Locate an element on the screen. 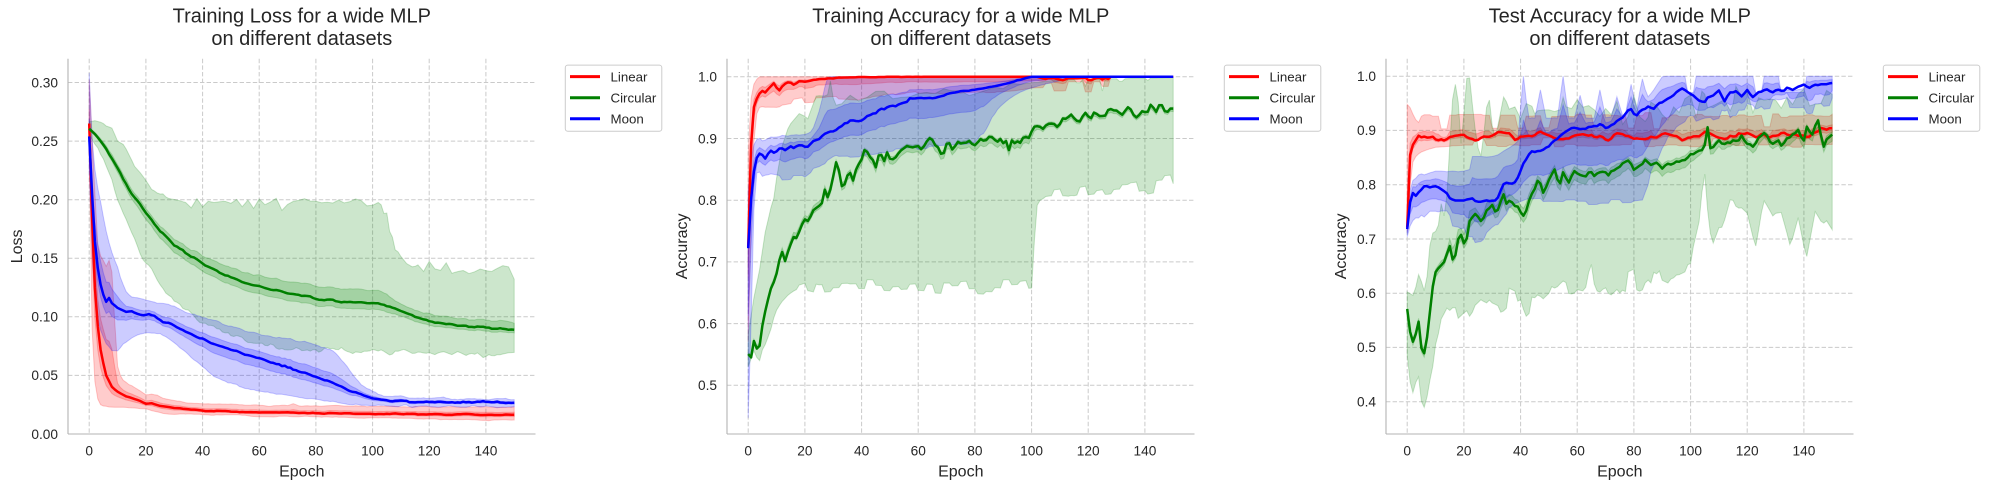 The image size is (1990, 489). svg-text: Test Accuracy for a wide MLP is located at coordinates (1620, 17).